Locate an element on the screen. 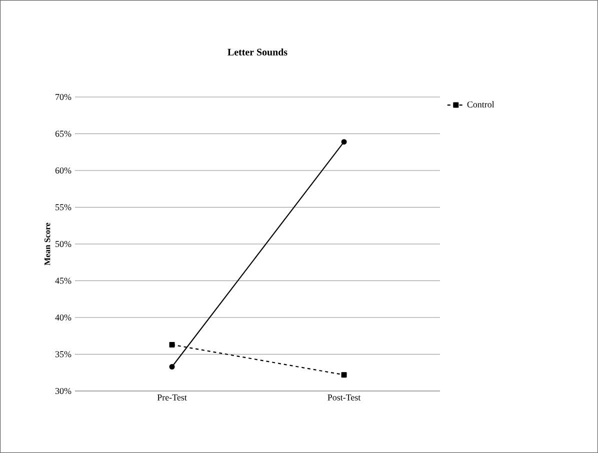 The width and height of the screenshot is (598, 453). y-tick-label: 55% is located at coordinates (64, 207).